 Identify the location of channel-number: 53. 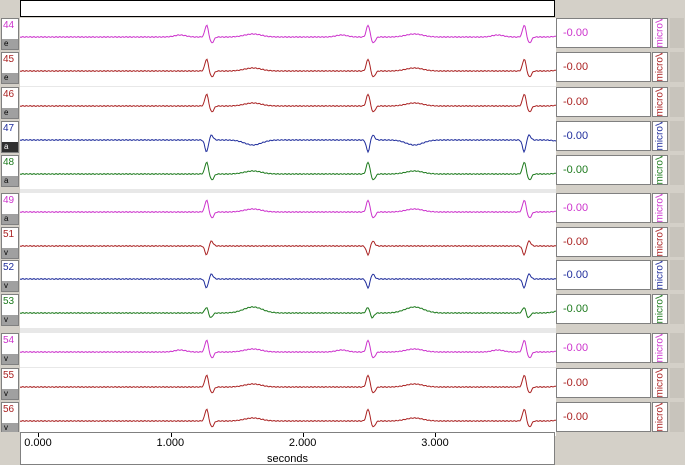
(9, 301).